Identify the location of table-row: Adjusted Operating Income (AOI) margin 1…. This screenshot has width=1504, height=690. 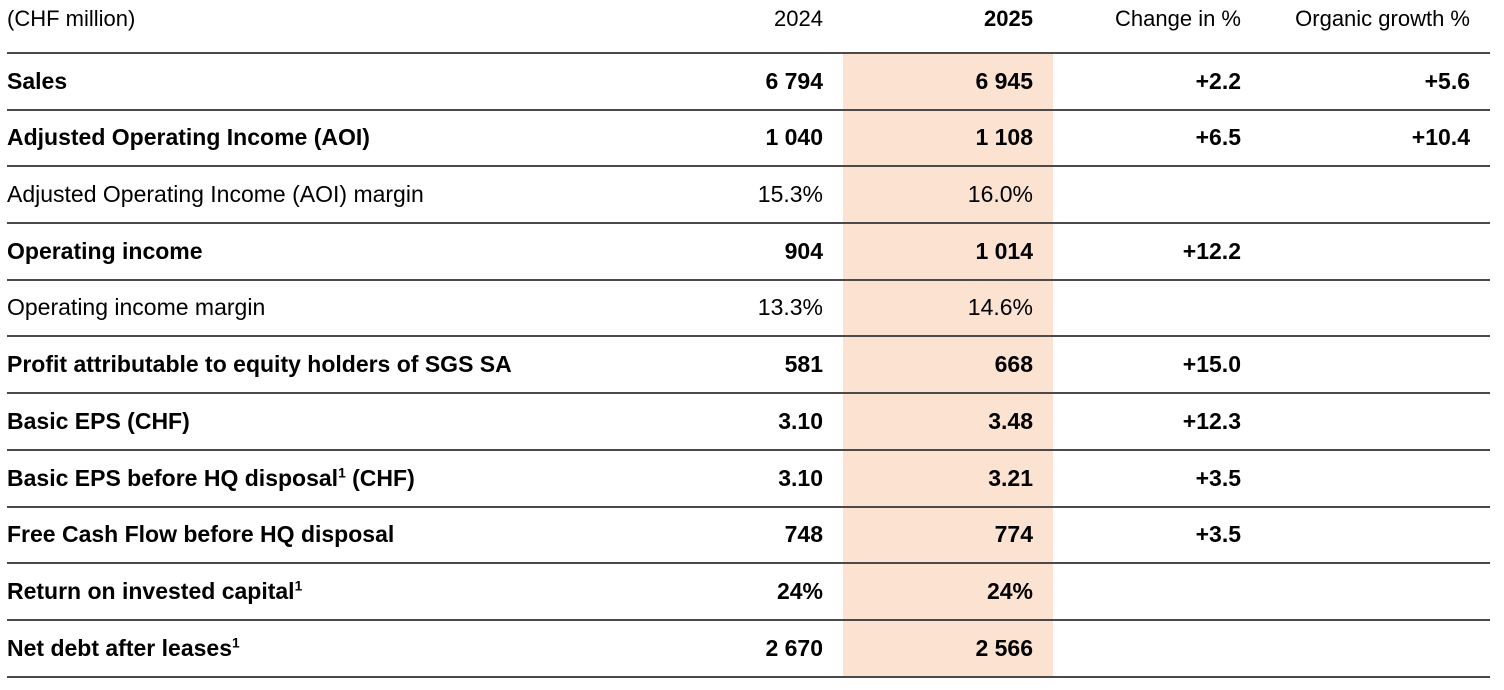
(748, 194).